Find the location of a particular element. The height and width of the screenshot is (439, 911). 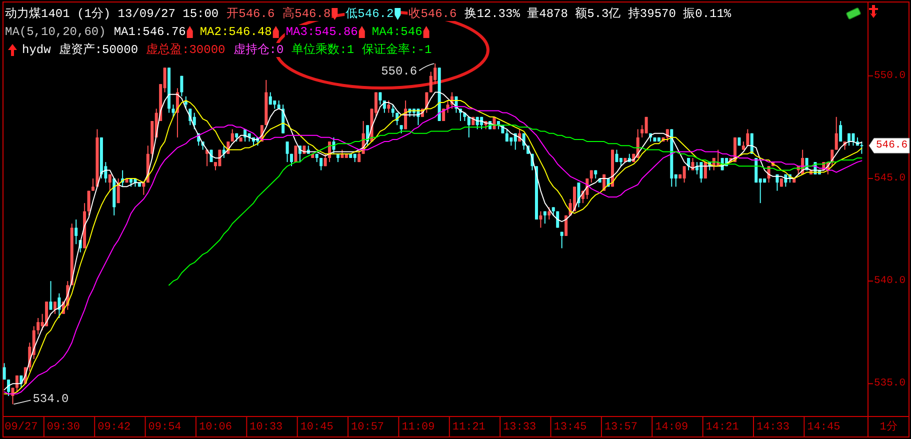

legend-entry: MA2:546.48 is located at coordinates (236, 32).